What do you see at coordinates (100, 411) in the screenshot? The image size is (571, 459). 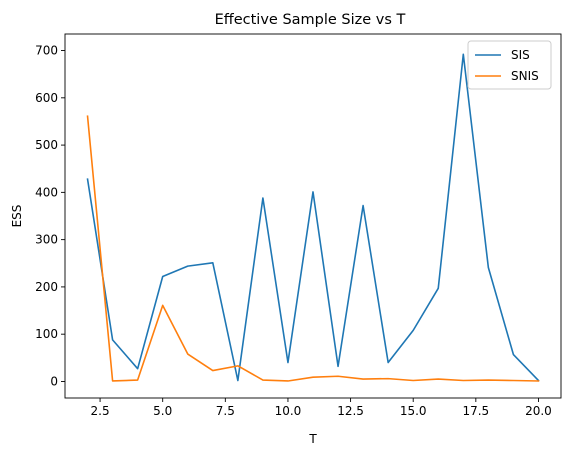 I see `x-tick-label: 2.5` at bounding box center [100, 411].